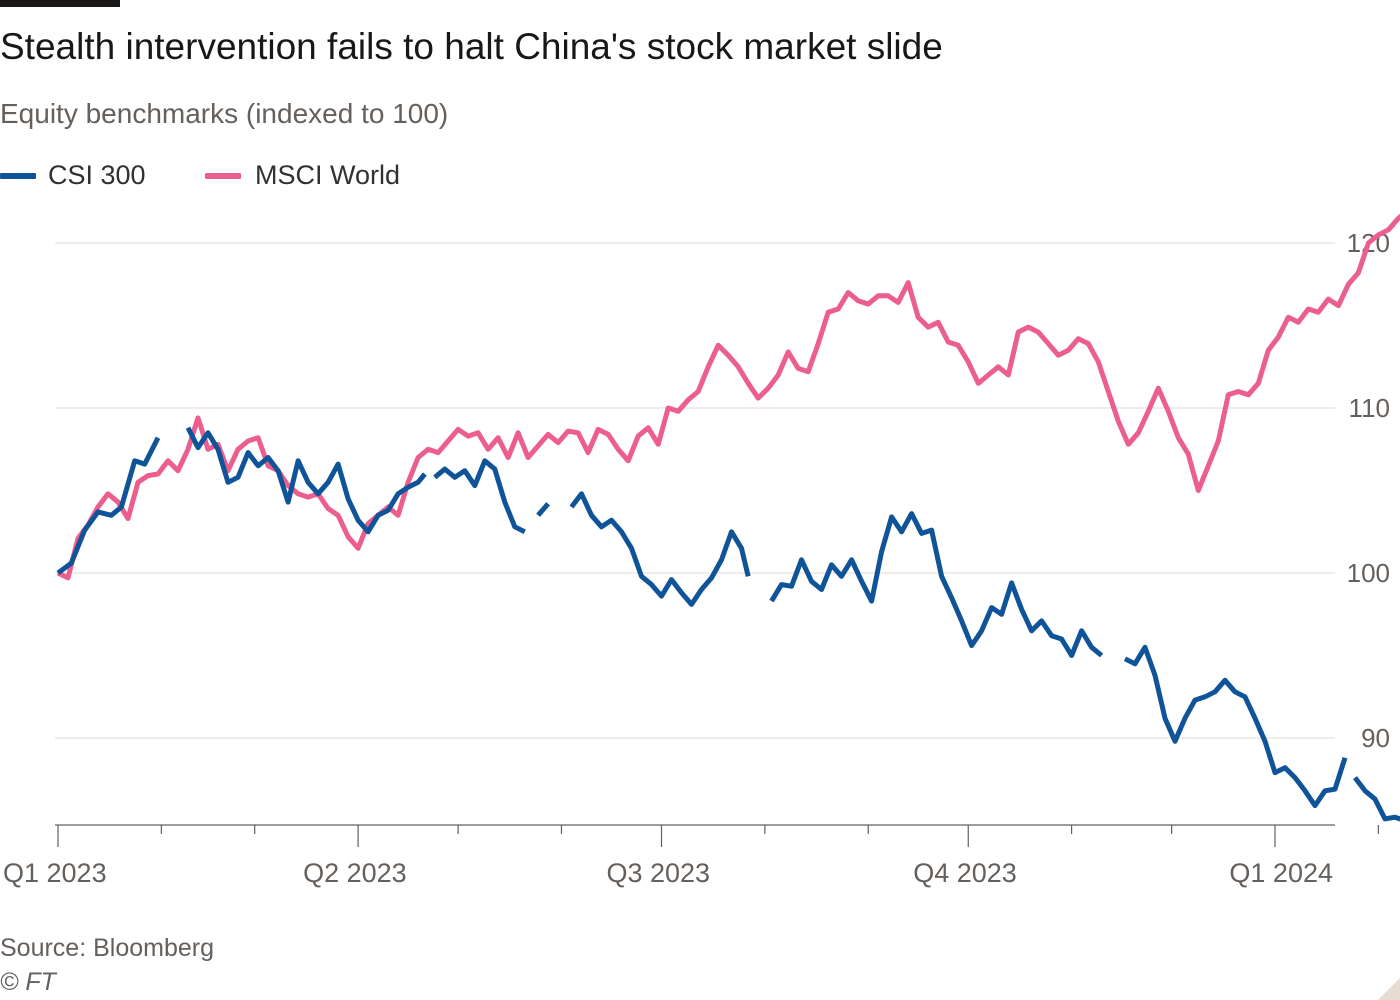 The width and height of the screenshot is (1400, 1000). Describe the element at coordinates (328, 175) in the screenshot. I see `legend-label-msci-world: MSCI World` at that location.